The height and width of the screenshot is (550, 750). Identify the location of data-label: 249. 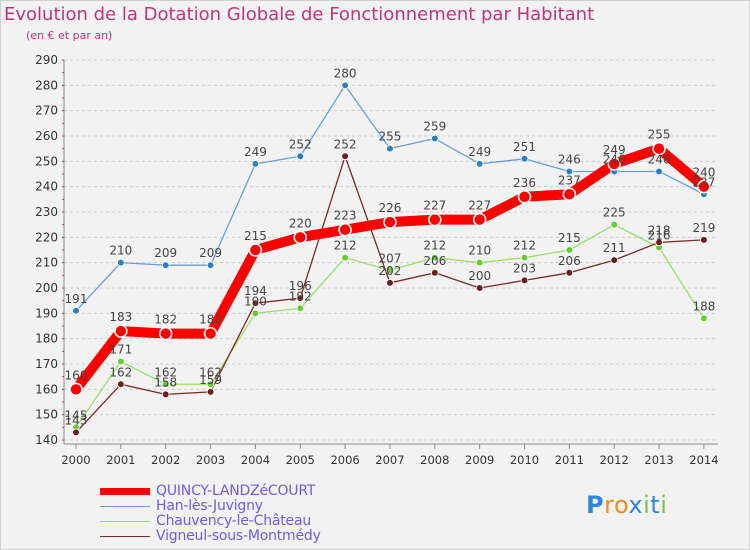
(255, 152).